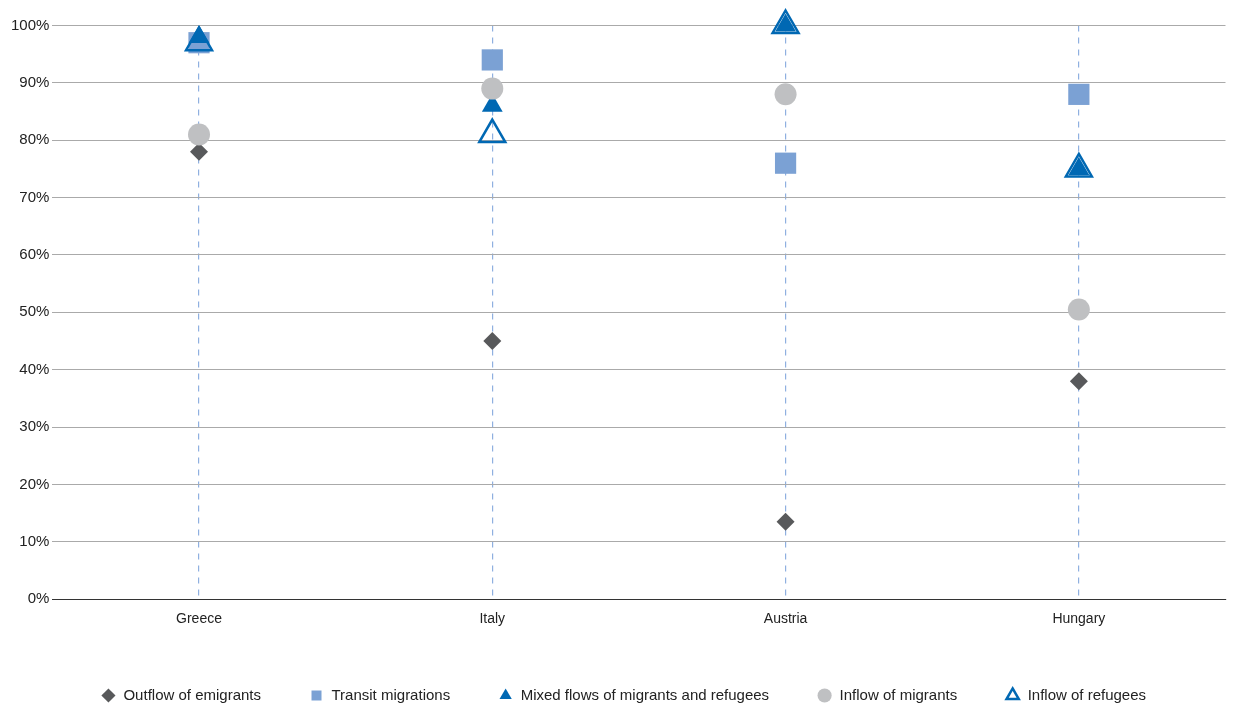 Image resolution: width=1251 pixels, height=720 pixels. Describe the element at coordinates (34, 254) in the screenshot. I see `y-tick-label: 60%` at that location.